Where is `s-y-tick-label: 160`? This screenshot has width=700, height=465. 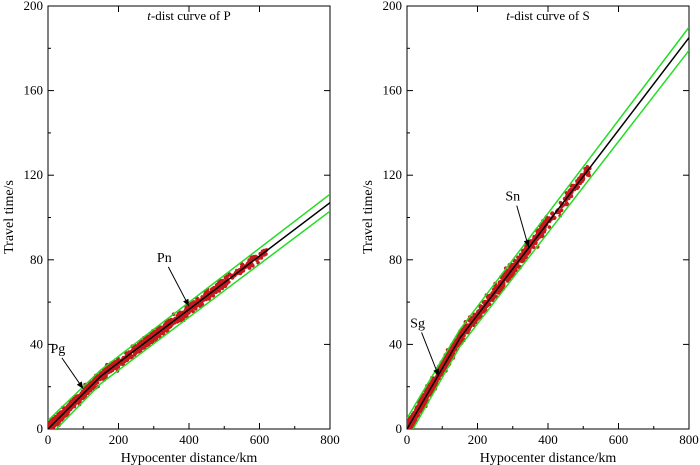 s-y-tick-label: 160 is located at coordinates (393, 90).